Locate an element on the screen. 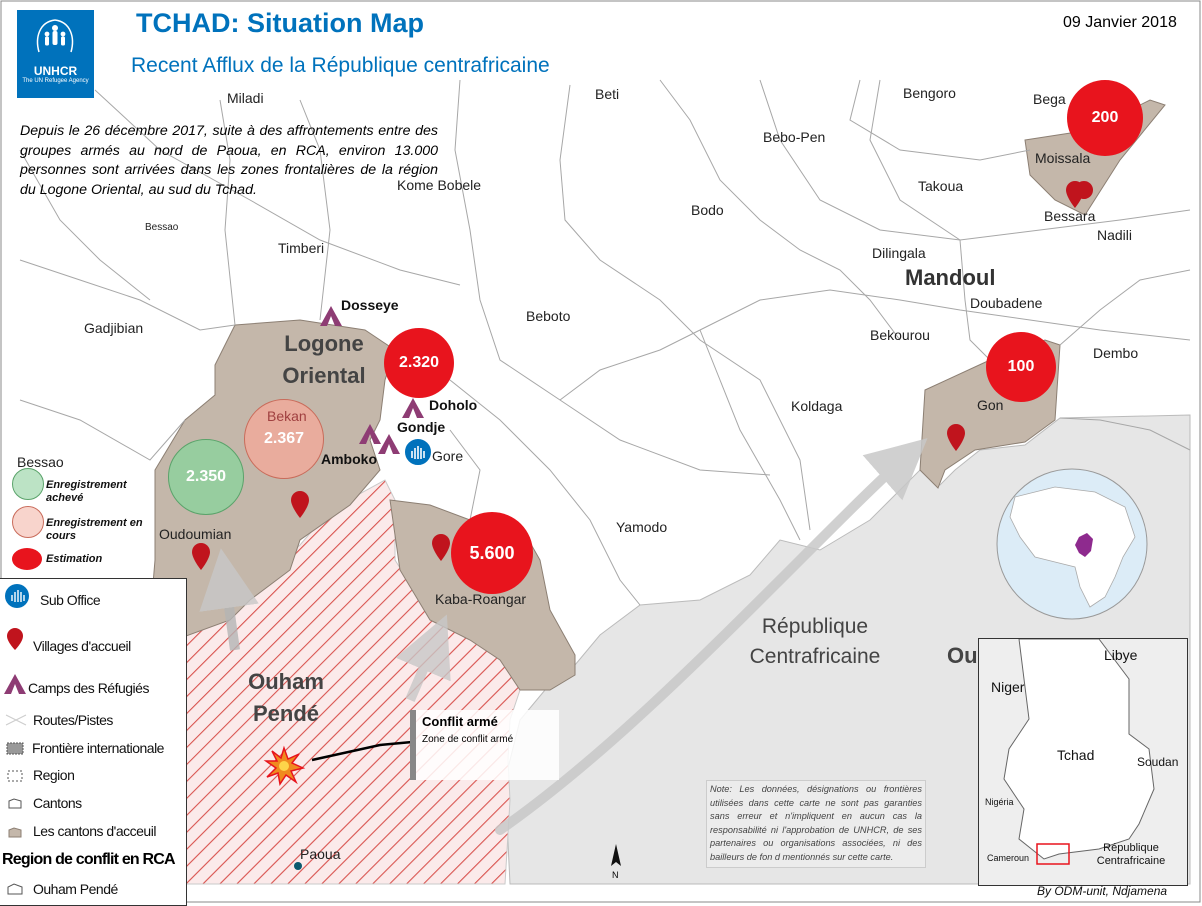 The height and width of the screenshot is (906, 1202). place-label: Bekourou is located at coordinates (900, 335).